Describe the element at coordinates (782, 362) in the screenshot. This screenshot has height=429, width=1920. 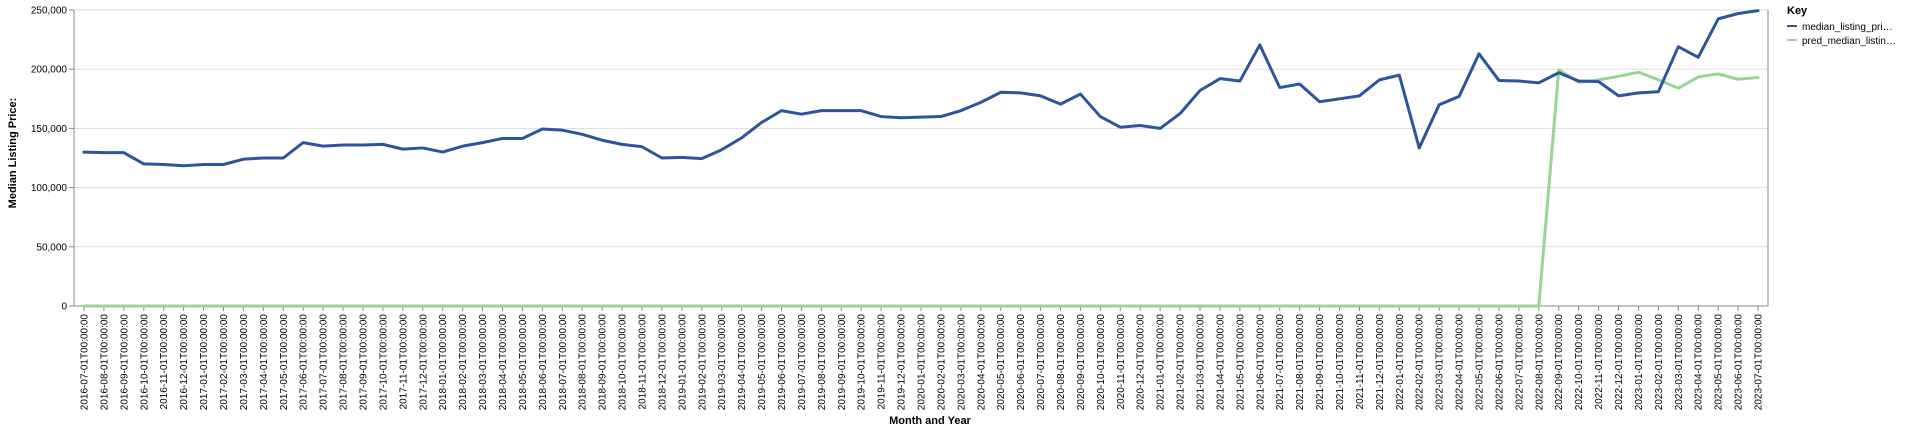
I see `x-tick-label: 2019-06-01T00:00:00` at that location.